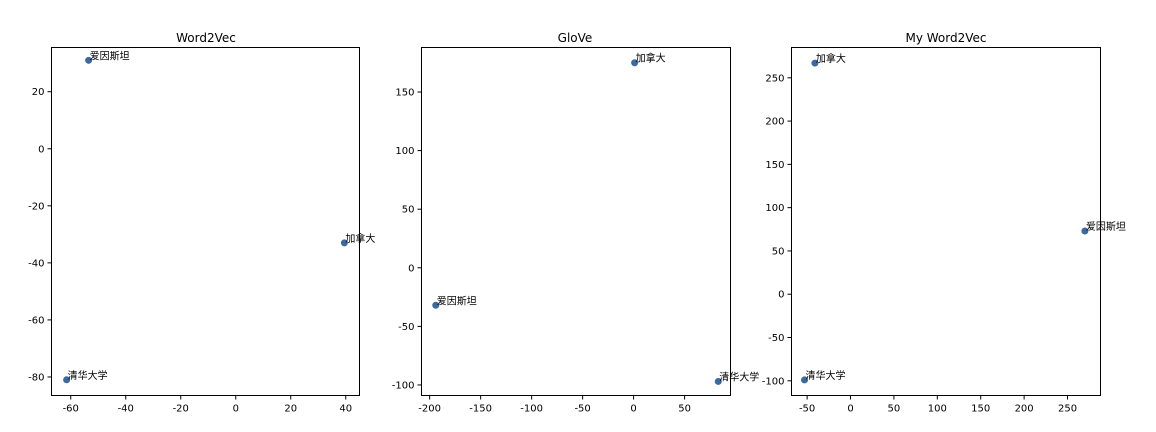 This screenshot has width=1156, height=432. I want to click on y-tick-label: -40, so click(36, 263).